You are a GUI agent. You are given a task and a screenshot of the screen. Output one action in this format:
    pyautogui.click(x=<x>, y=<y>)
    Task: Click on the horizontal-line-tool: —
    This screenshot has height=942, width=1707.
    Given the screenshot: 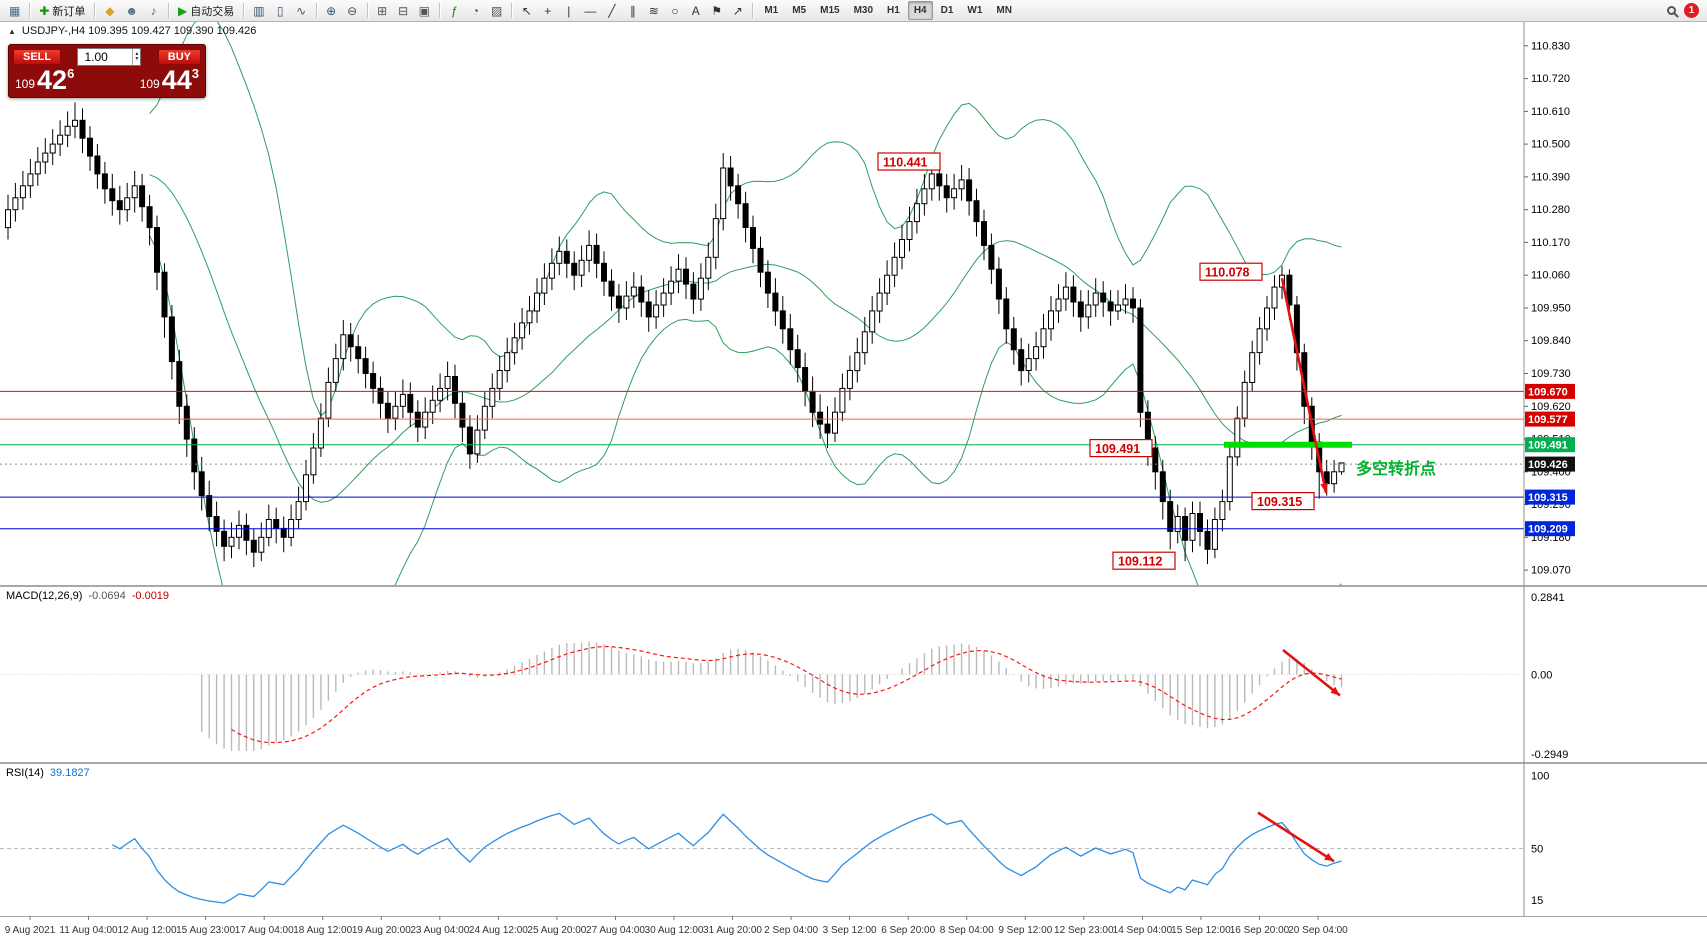 What is the action you would take?
    pyautogui.click(x=590, y=10)
    